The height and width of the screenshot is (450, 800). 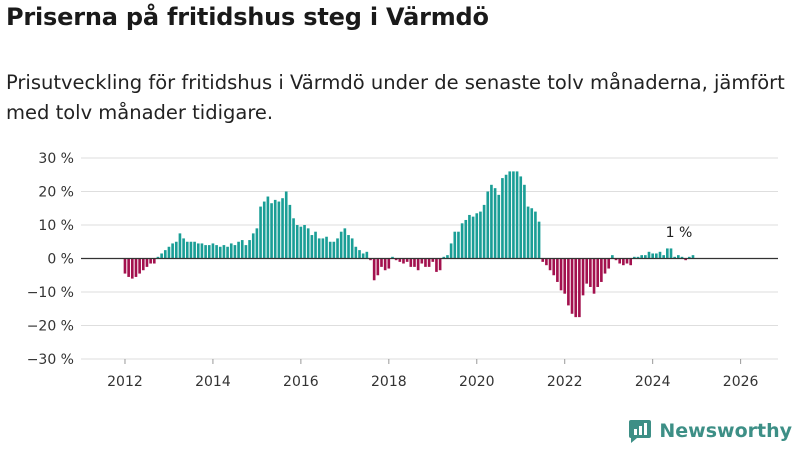 What do you see at coordinates (653, 382) in the screenshot?
I see `x-tick-label: 2024` at bounding box center [653, 382].